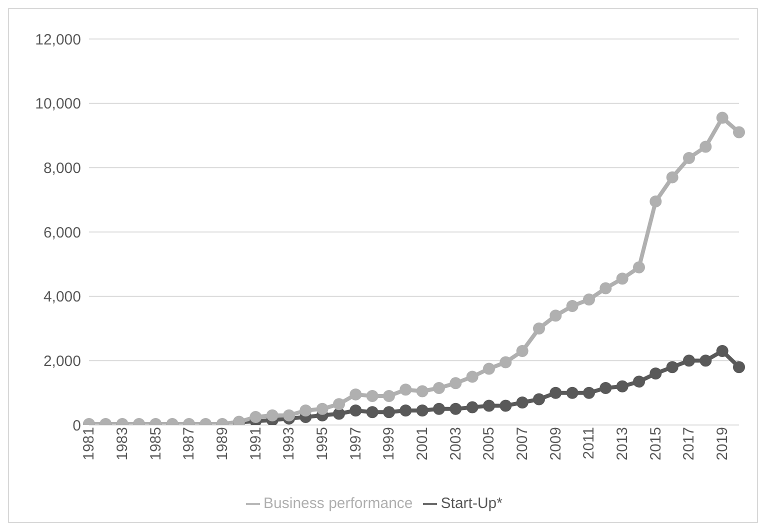  Describe the element at coordinates (589, 443) in the screenshot. I see `x-tick-label: 2011` at that location.